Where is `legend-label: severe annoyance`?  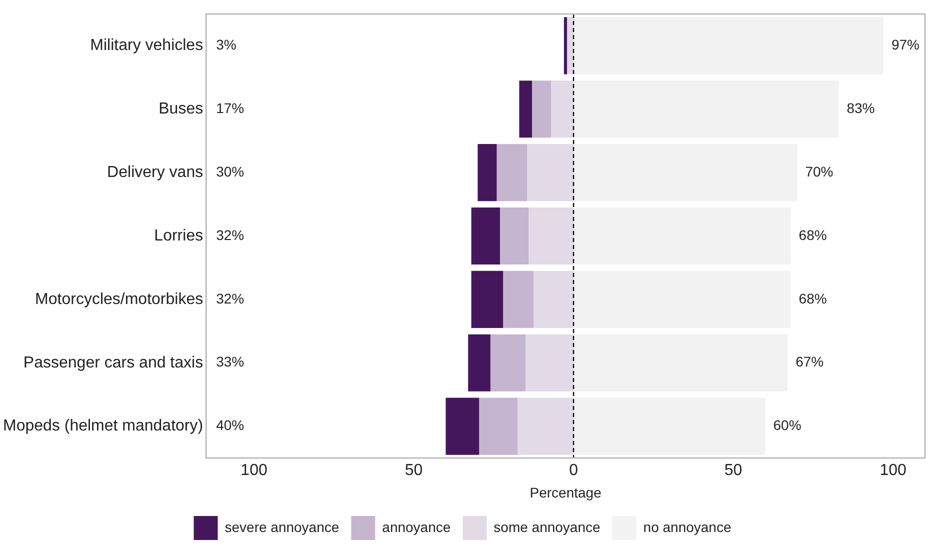
legend-label: severe annoyance is located at coordinates (282, 526).